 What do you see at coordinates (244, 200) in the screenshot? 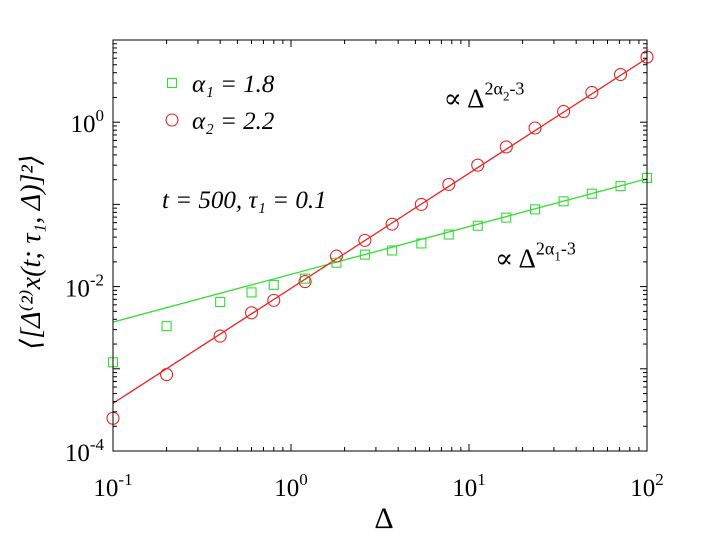
I see `parameter-annotation: t = 500, τ₁ = 0.1` at bounding box center [244, 200].